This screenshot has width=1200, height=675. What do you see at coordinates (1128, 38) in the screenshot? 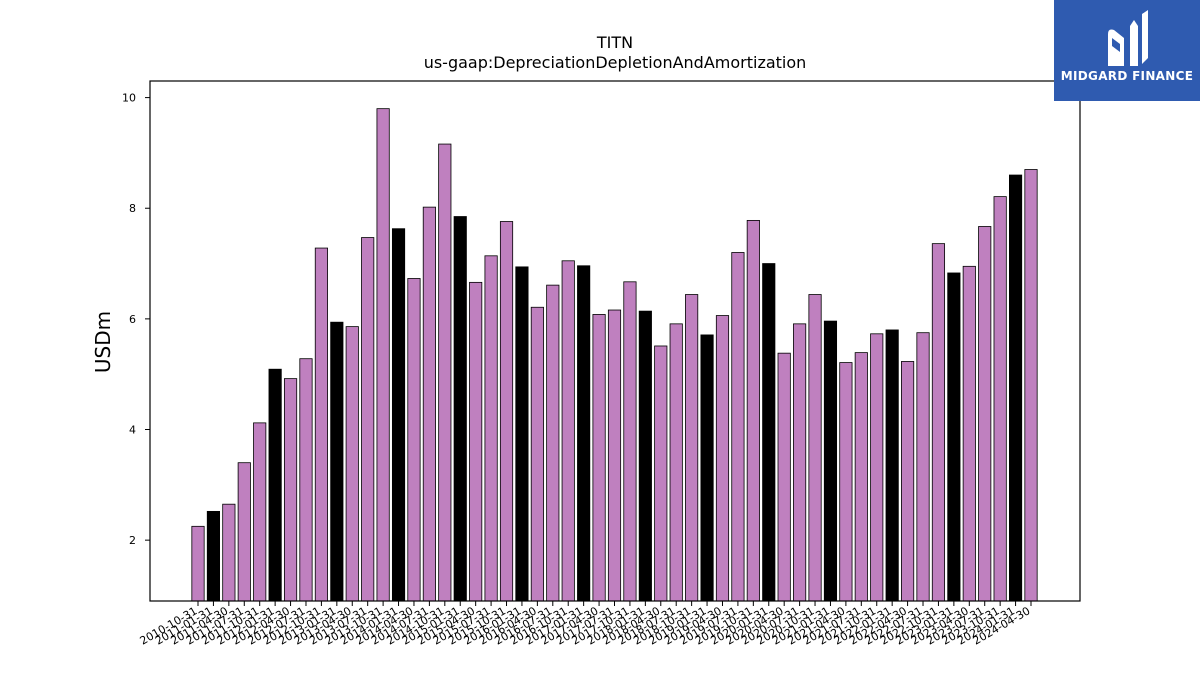
I see `midgard-logo-icon` at bounding box center [1128, 38].